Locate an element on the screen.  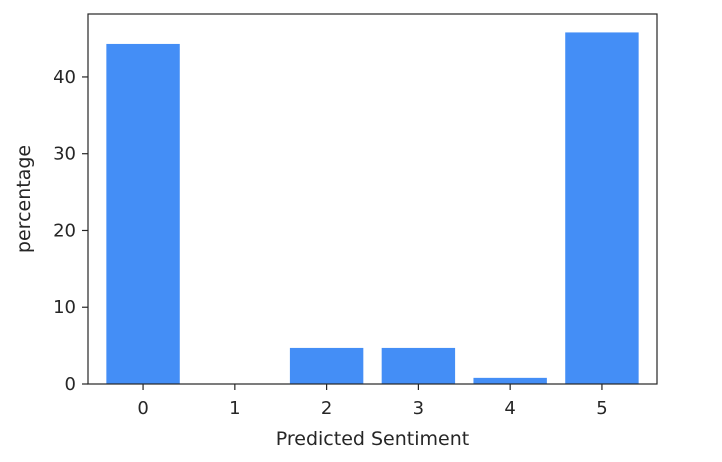
y-axis-label: percentage is located at coordinates (24, 199).